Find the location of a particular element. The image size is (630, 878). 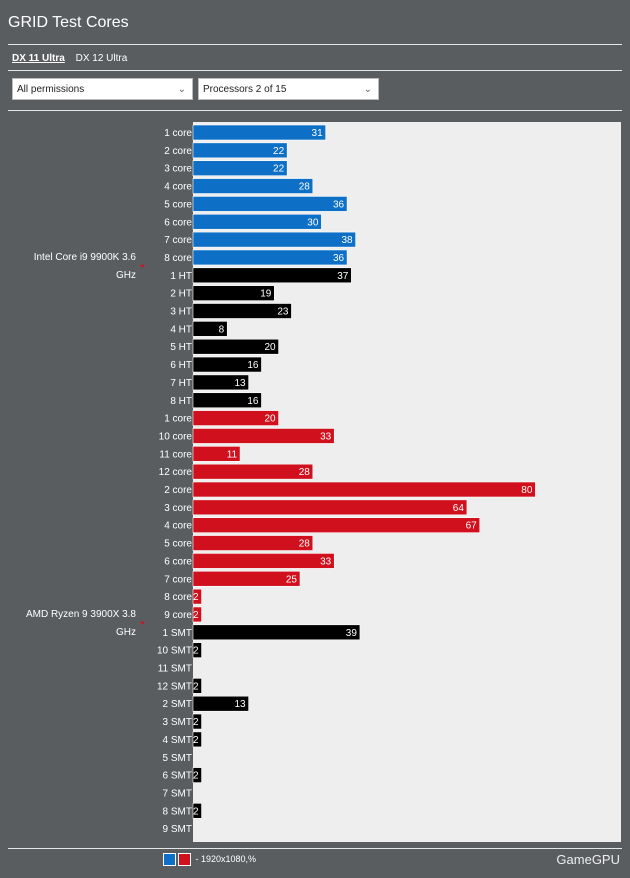

category-label: 4 HT is located at coordinates (181, 329).